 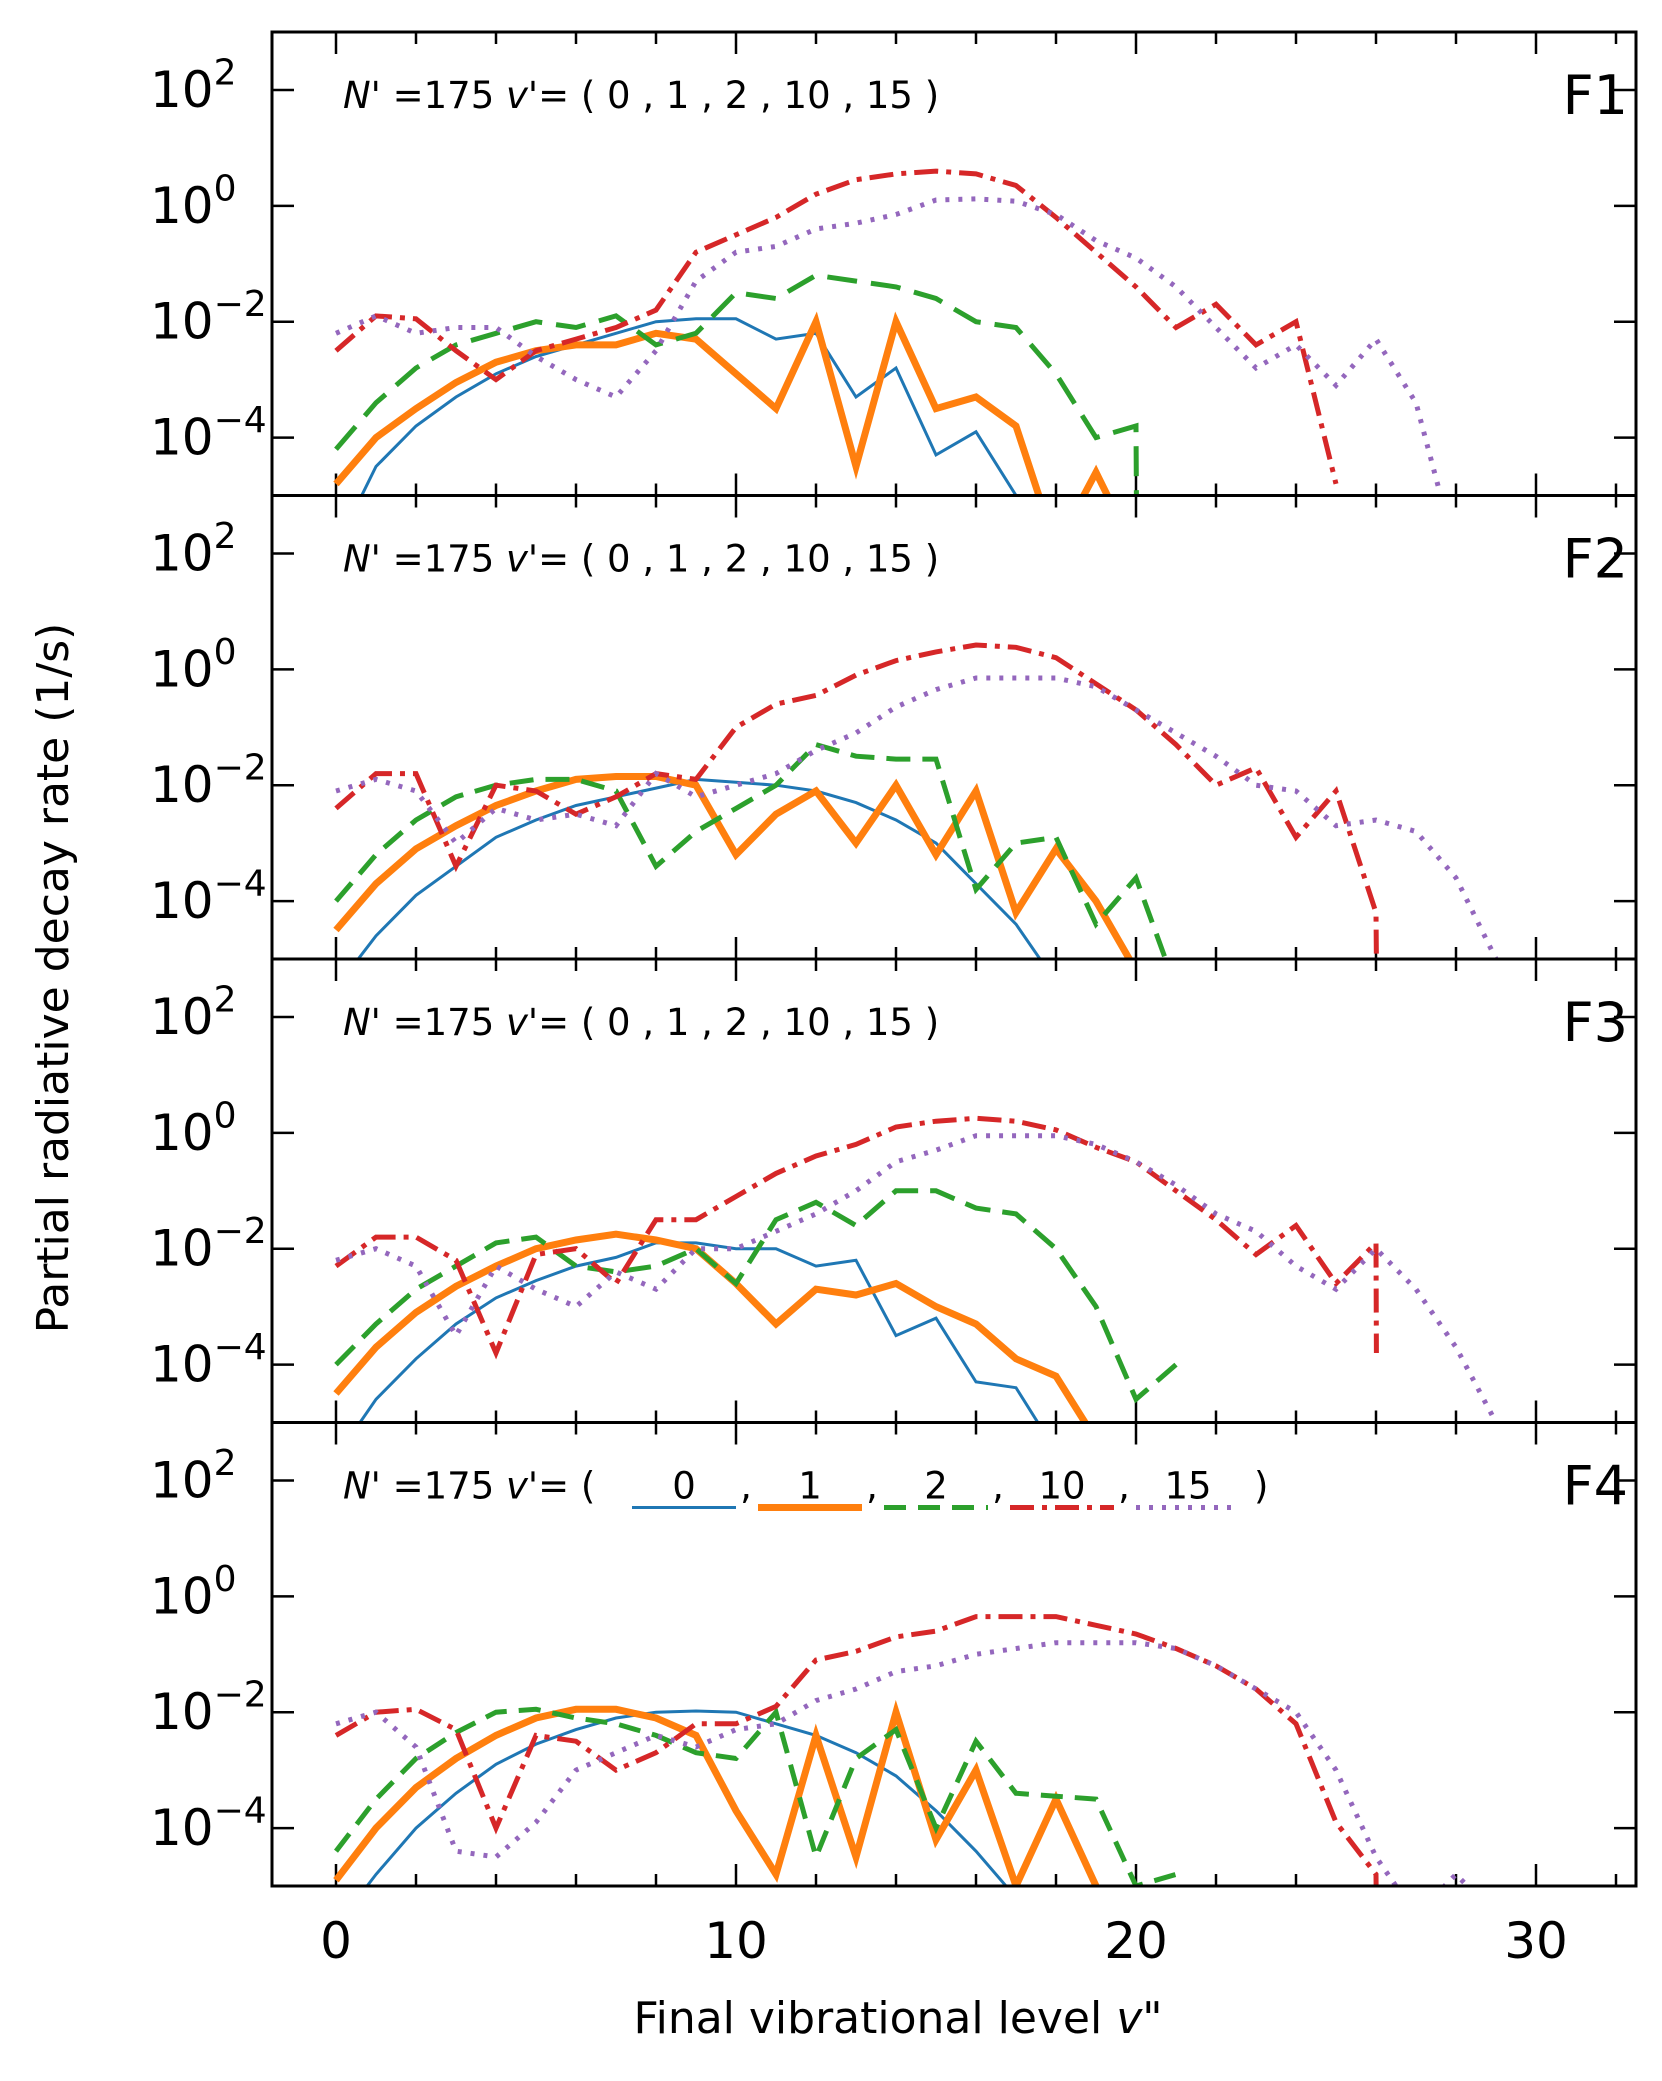 What do you see at coordinates (566, 1486) in the screenshot?
I see `annotation-values: = (` at bounding box center [566, 1486].